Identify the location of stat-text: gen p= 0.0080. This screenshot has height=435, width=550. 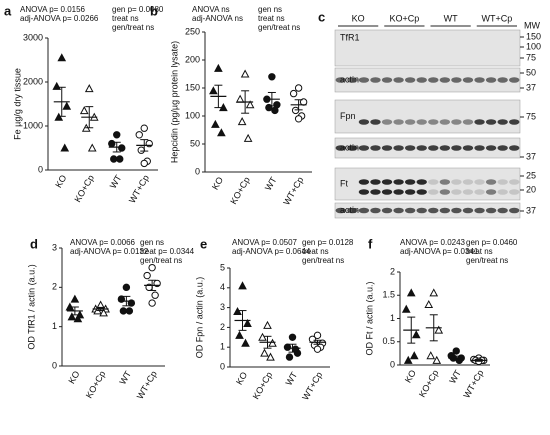
(138, 9).